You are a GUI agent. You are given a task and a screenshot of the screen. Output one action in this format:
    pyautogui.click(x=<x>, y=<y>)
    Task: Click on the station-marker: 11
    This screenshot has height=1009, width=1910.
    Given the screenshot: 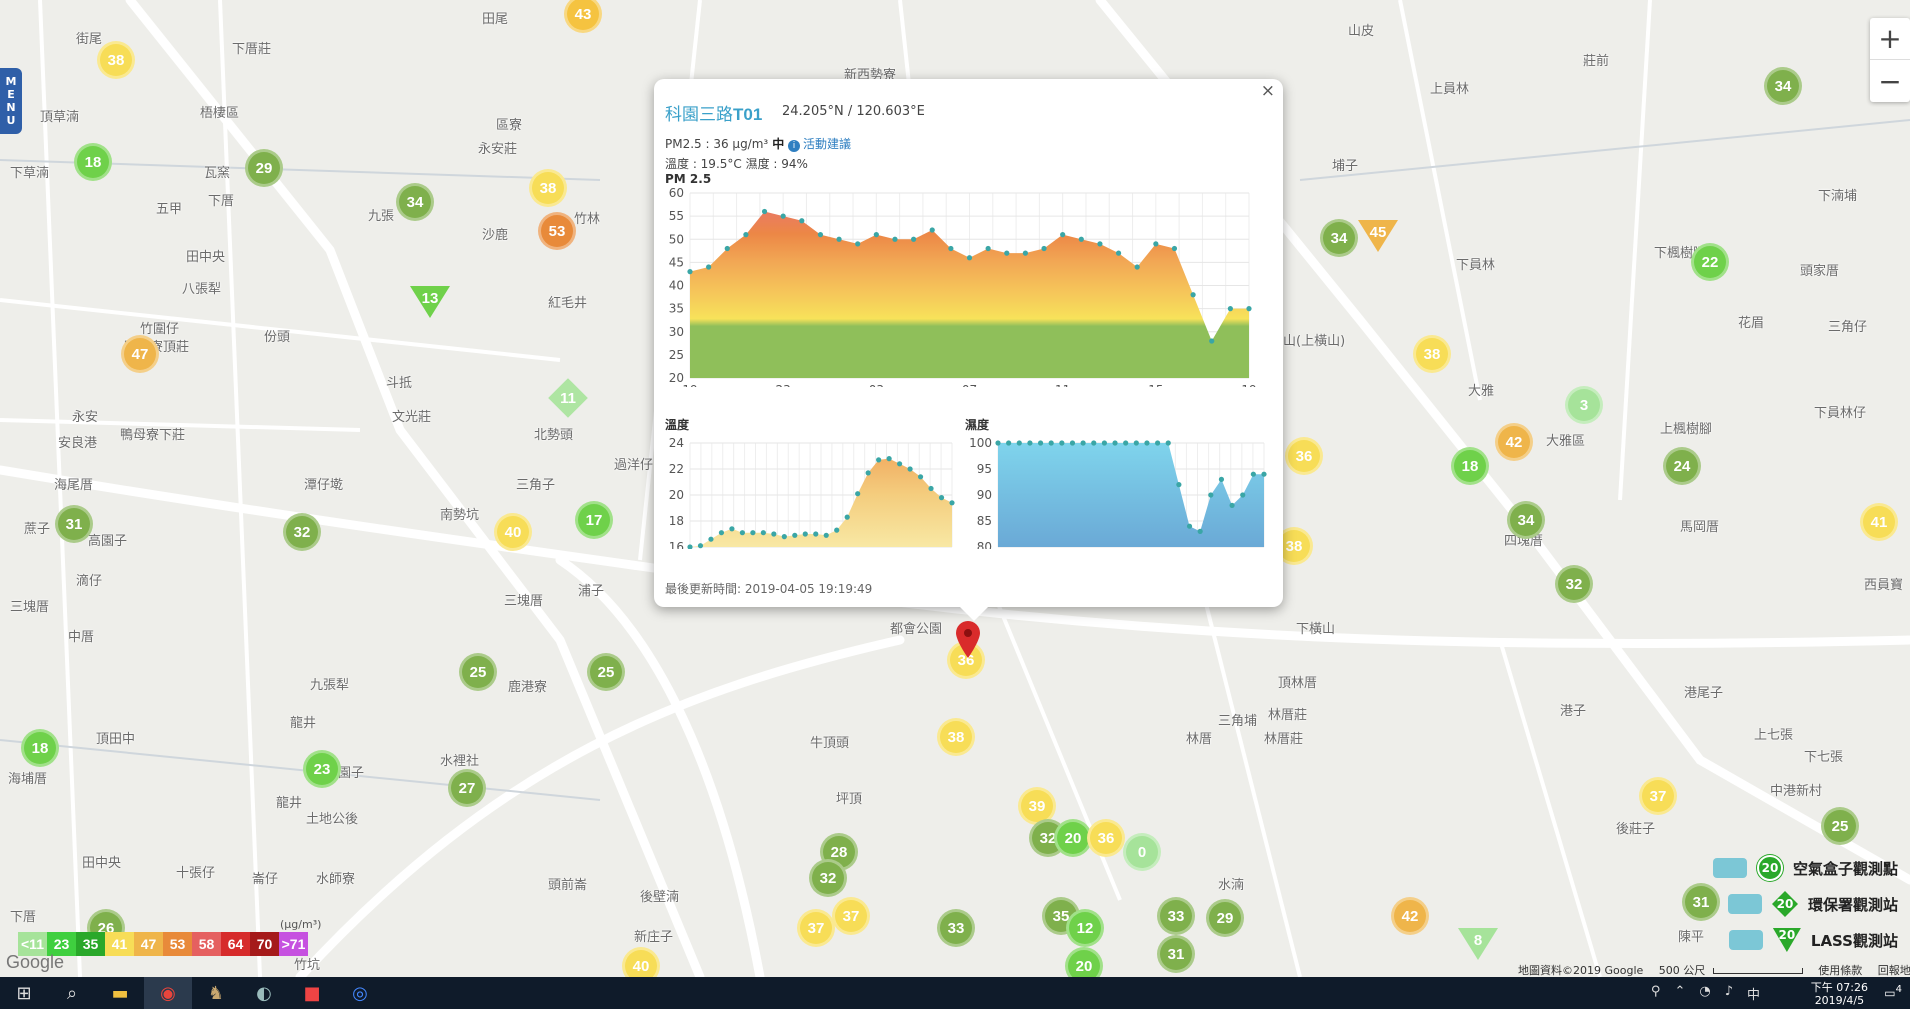 What is the action you would take?
    pyautogui.click(x=568, y=398)
    